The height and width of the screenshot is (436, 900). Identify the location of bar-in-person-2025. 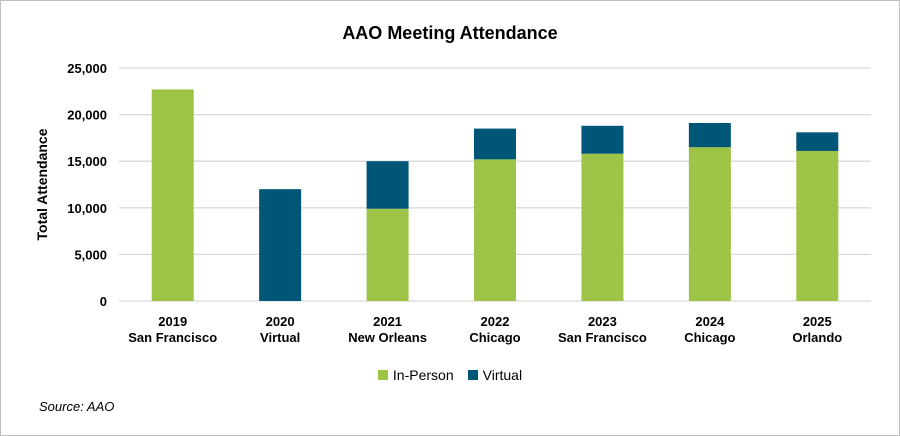
(817, 225).